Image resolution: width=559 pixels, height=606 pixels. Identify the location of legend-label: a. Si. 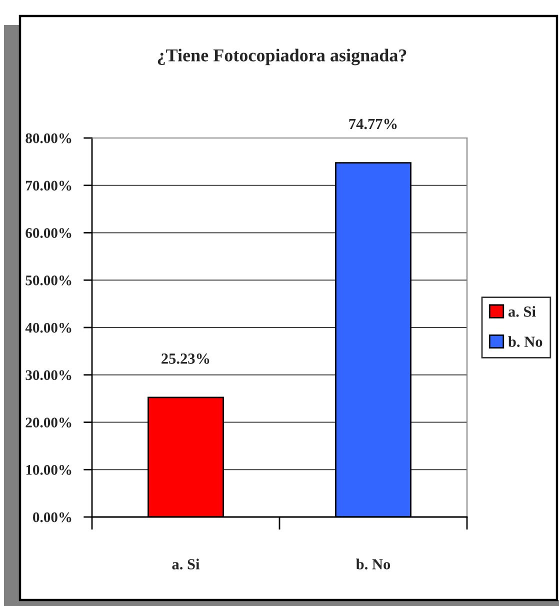
(522, 311).